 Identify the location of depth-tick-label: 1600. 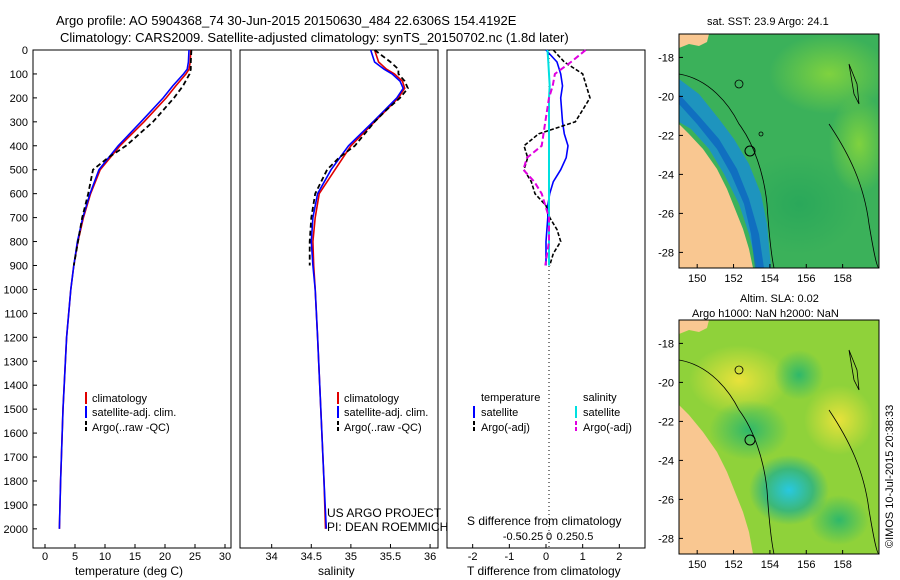
(16, 434).